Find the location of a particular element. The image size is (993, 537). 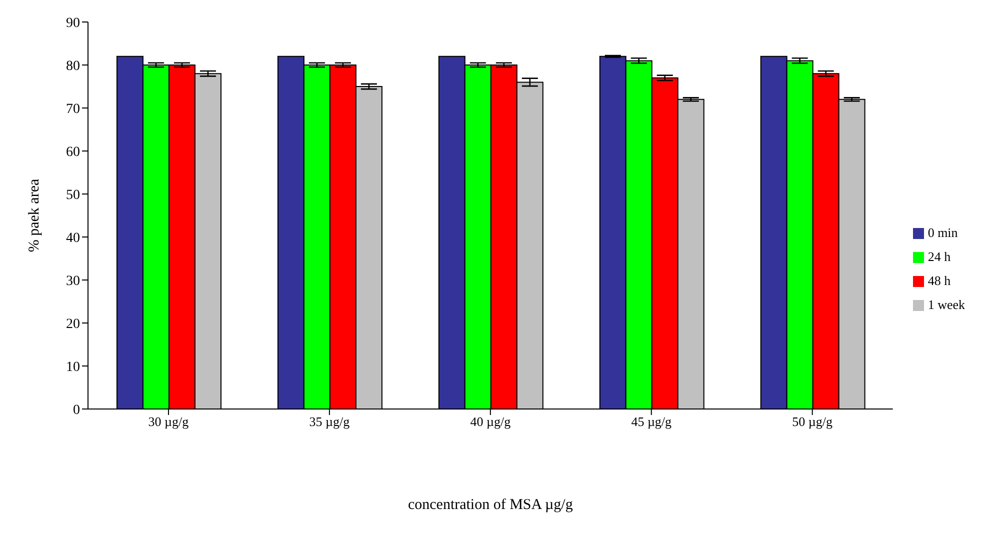

y-tick-label: 80 is located at coordinates (73, 66).